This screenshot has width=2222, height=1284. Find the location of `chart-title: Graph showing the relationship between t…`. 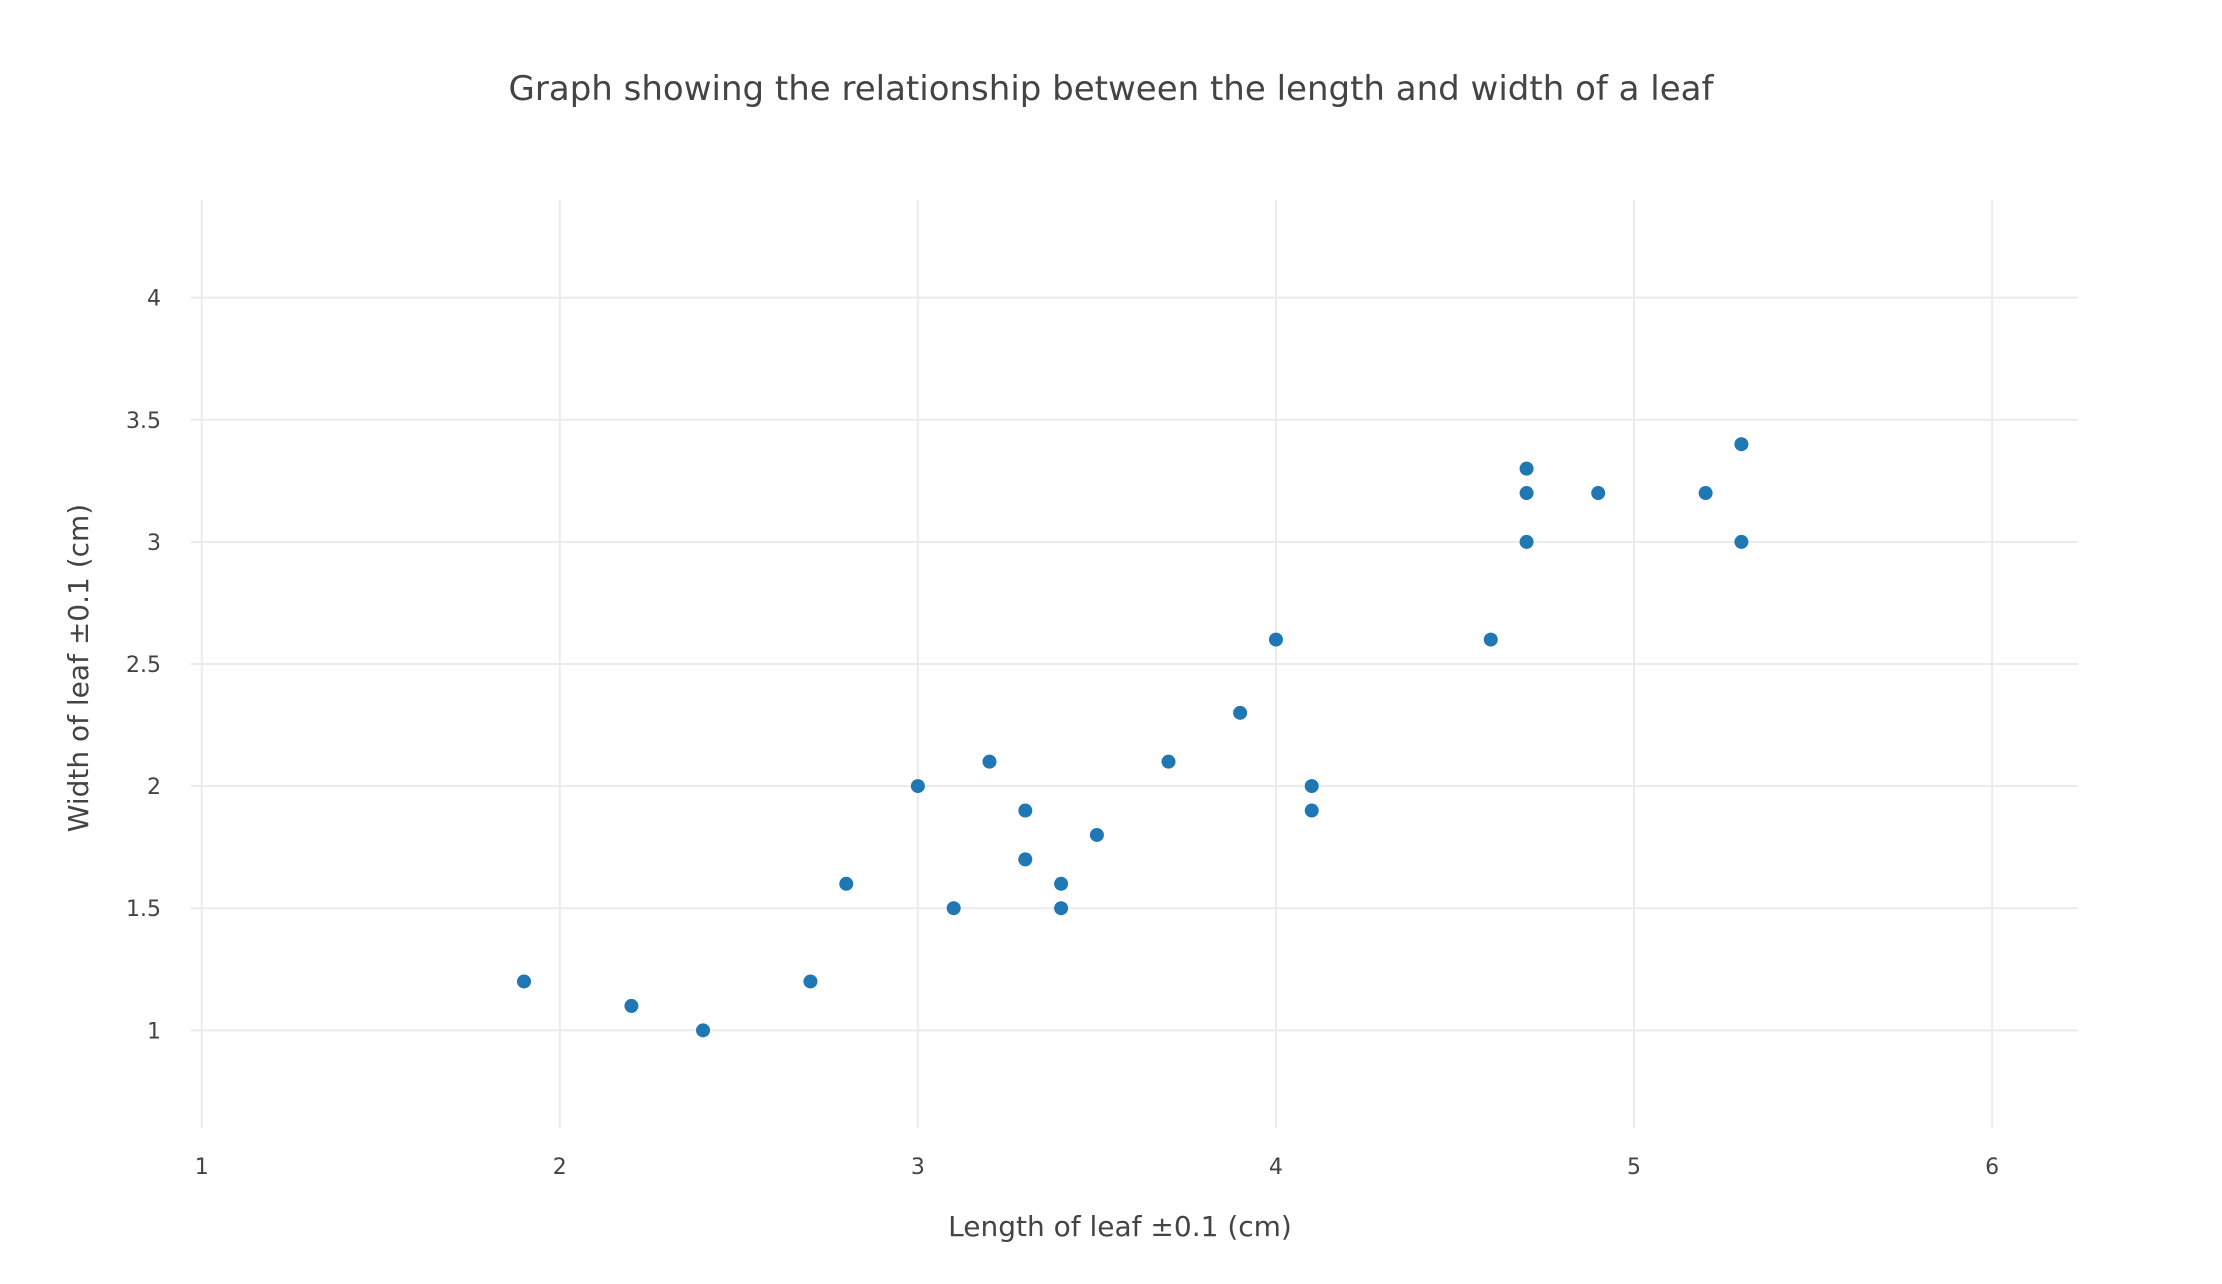

chart-title: Graph showing the relationship between t… is located at coordinates (1112, 89).